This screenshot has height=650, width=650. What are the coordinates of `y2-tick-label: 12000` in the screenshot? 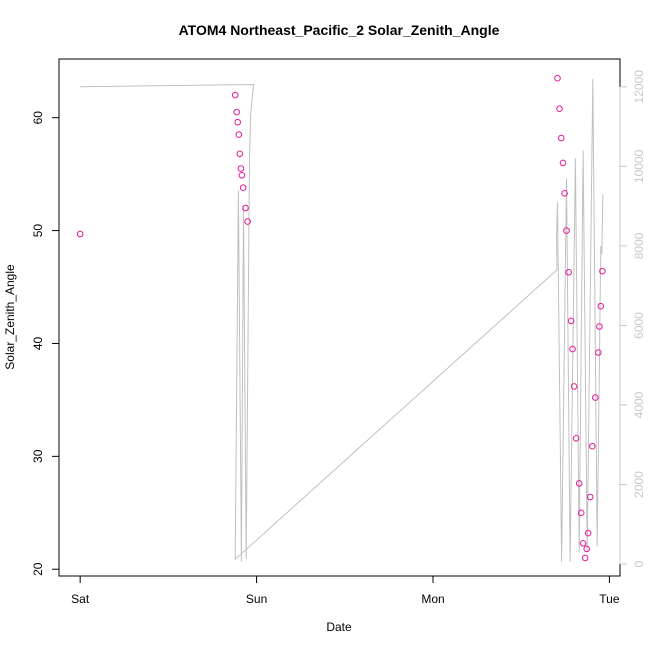 It's located at (639, 87).